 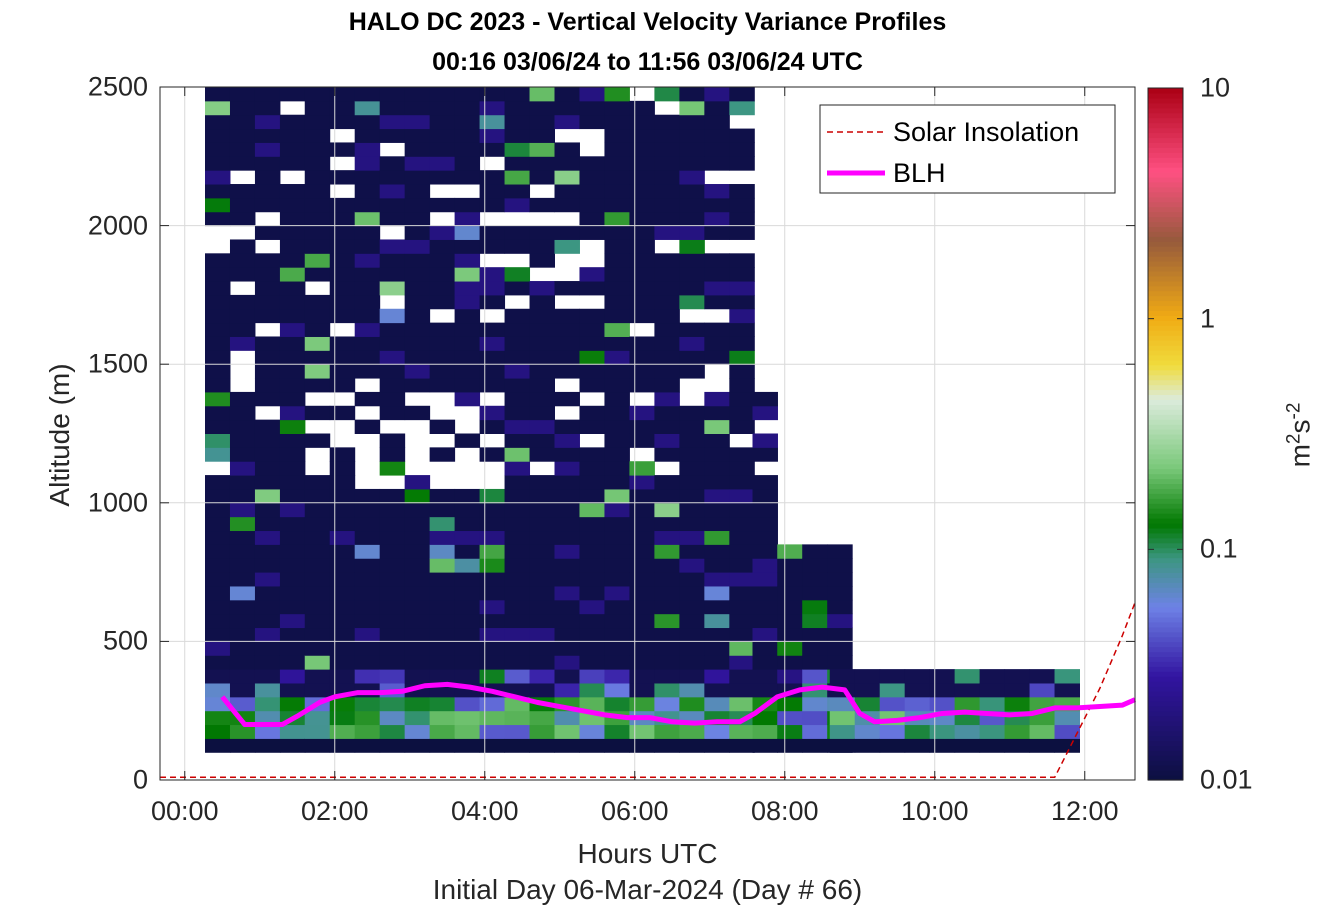 What do you see at coordinates (1299, 435) in the screenshot?
I see `colorbar-label: m2s-2` at bounding box center [1299, 435].